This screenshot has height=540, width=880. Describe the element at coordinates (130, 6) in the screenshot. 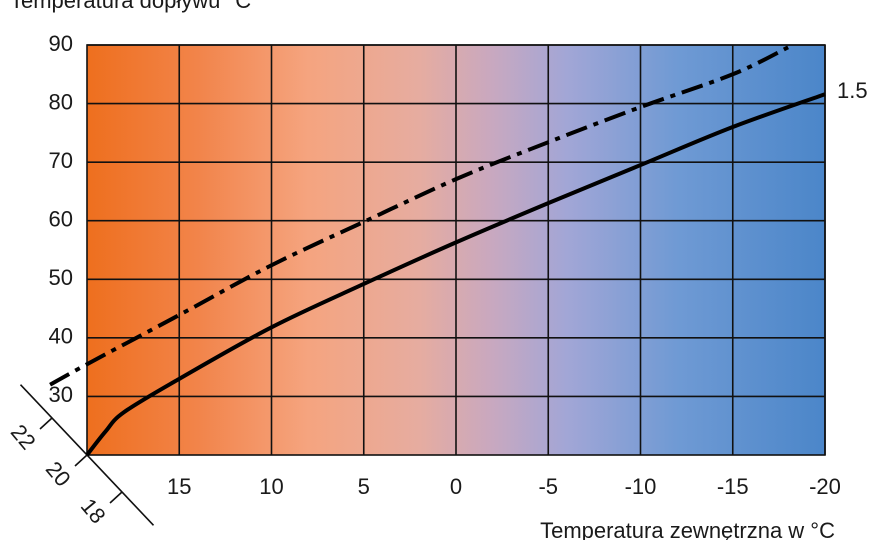

I see `chart-title: Temperatura dopływu °C` at that location.